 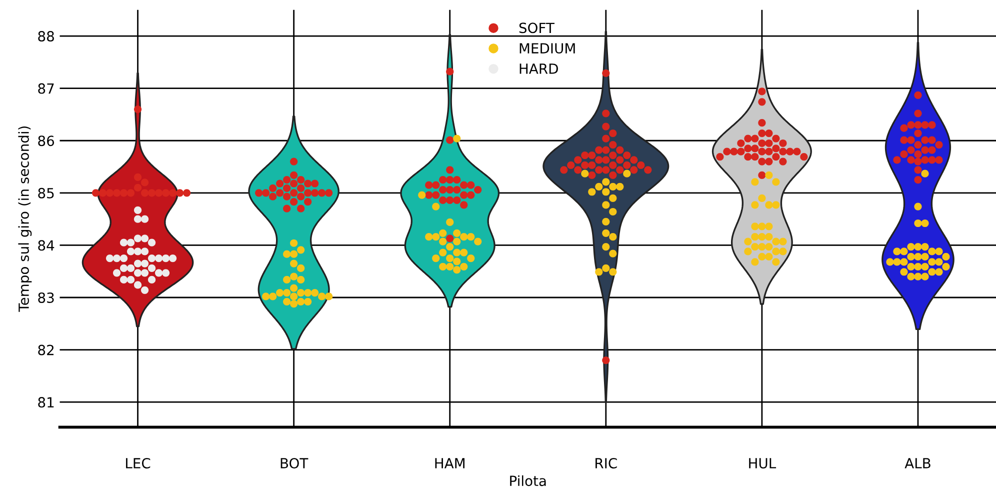 What do you see at coordinates (46, 193) in the screenshot?
I see `y-tick-label: 85` at bounding box center [46, 193].